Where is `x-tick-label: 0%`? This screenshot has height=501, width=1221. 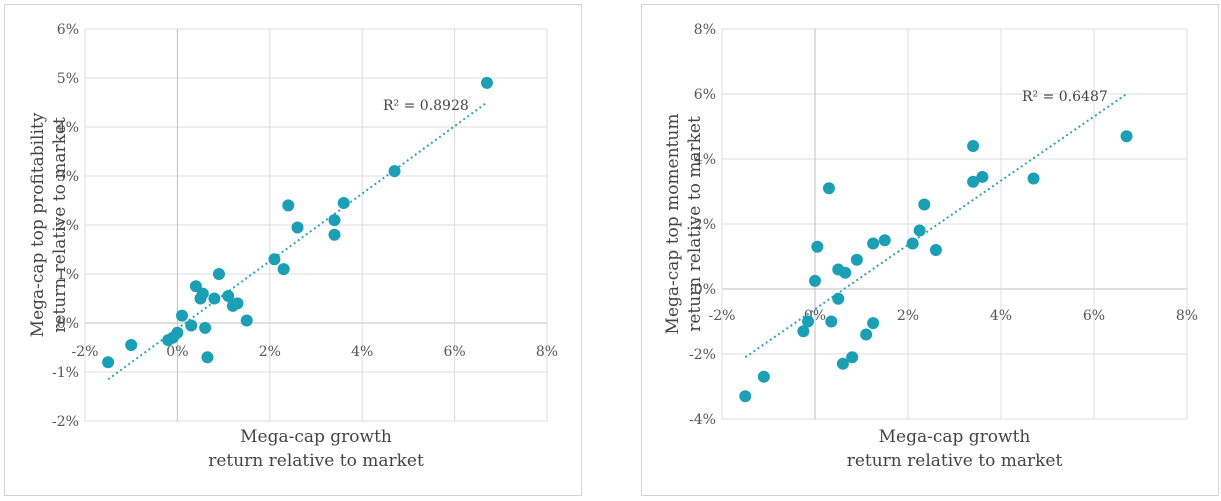 x-tick-label: 0% is located at coordinates (177, 352).